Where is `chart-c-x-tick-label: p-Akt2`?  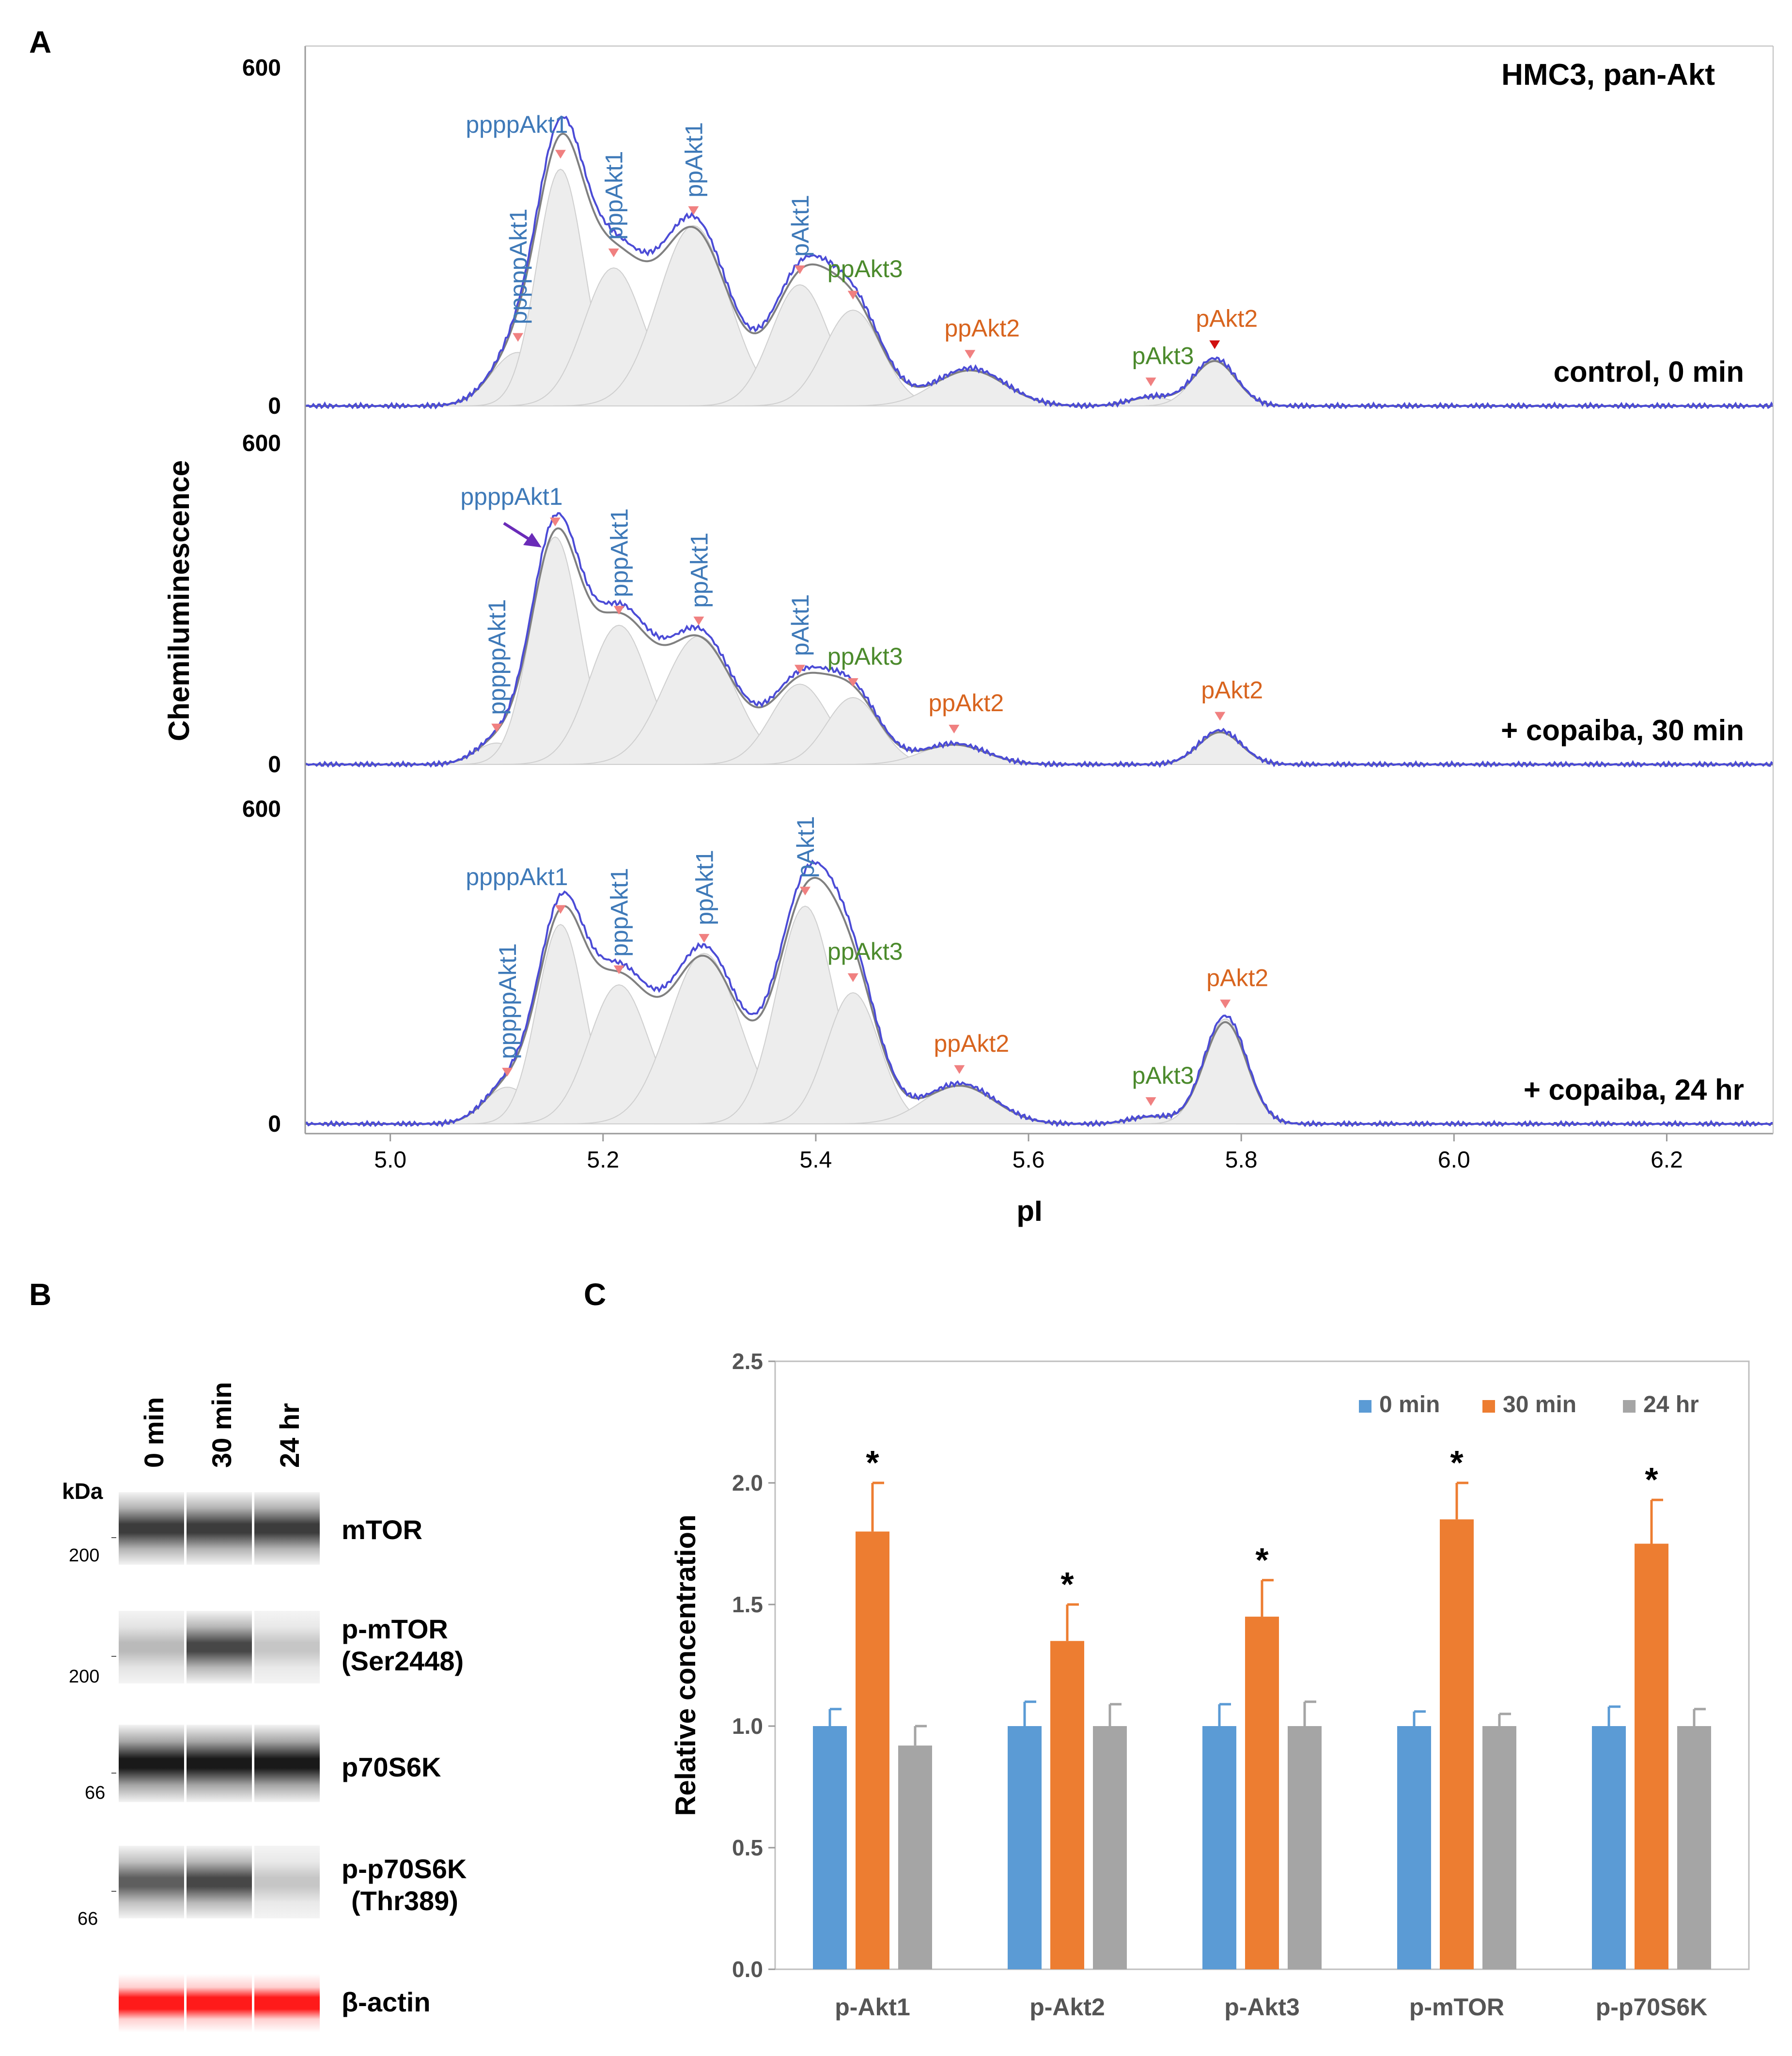 chart-c-x-tick-label: p-Akt2 is located at coordinates (1067, 2007).